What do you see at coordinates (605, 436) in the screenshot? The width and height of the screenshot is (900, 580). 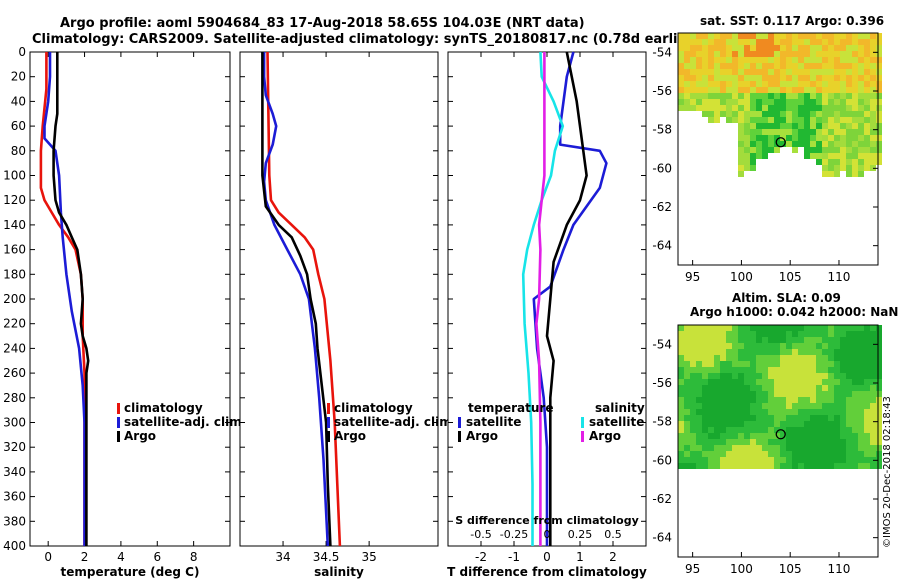 I see `legend-label: Argo` at bounding box center [605, 436].